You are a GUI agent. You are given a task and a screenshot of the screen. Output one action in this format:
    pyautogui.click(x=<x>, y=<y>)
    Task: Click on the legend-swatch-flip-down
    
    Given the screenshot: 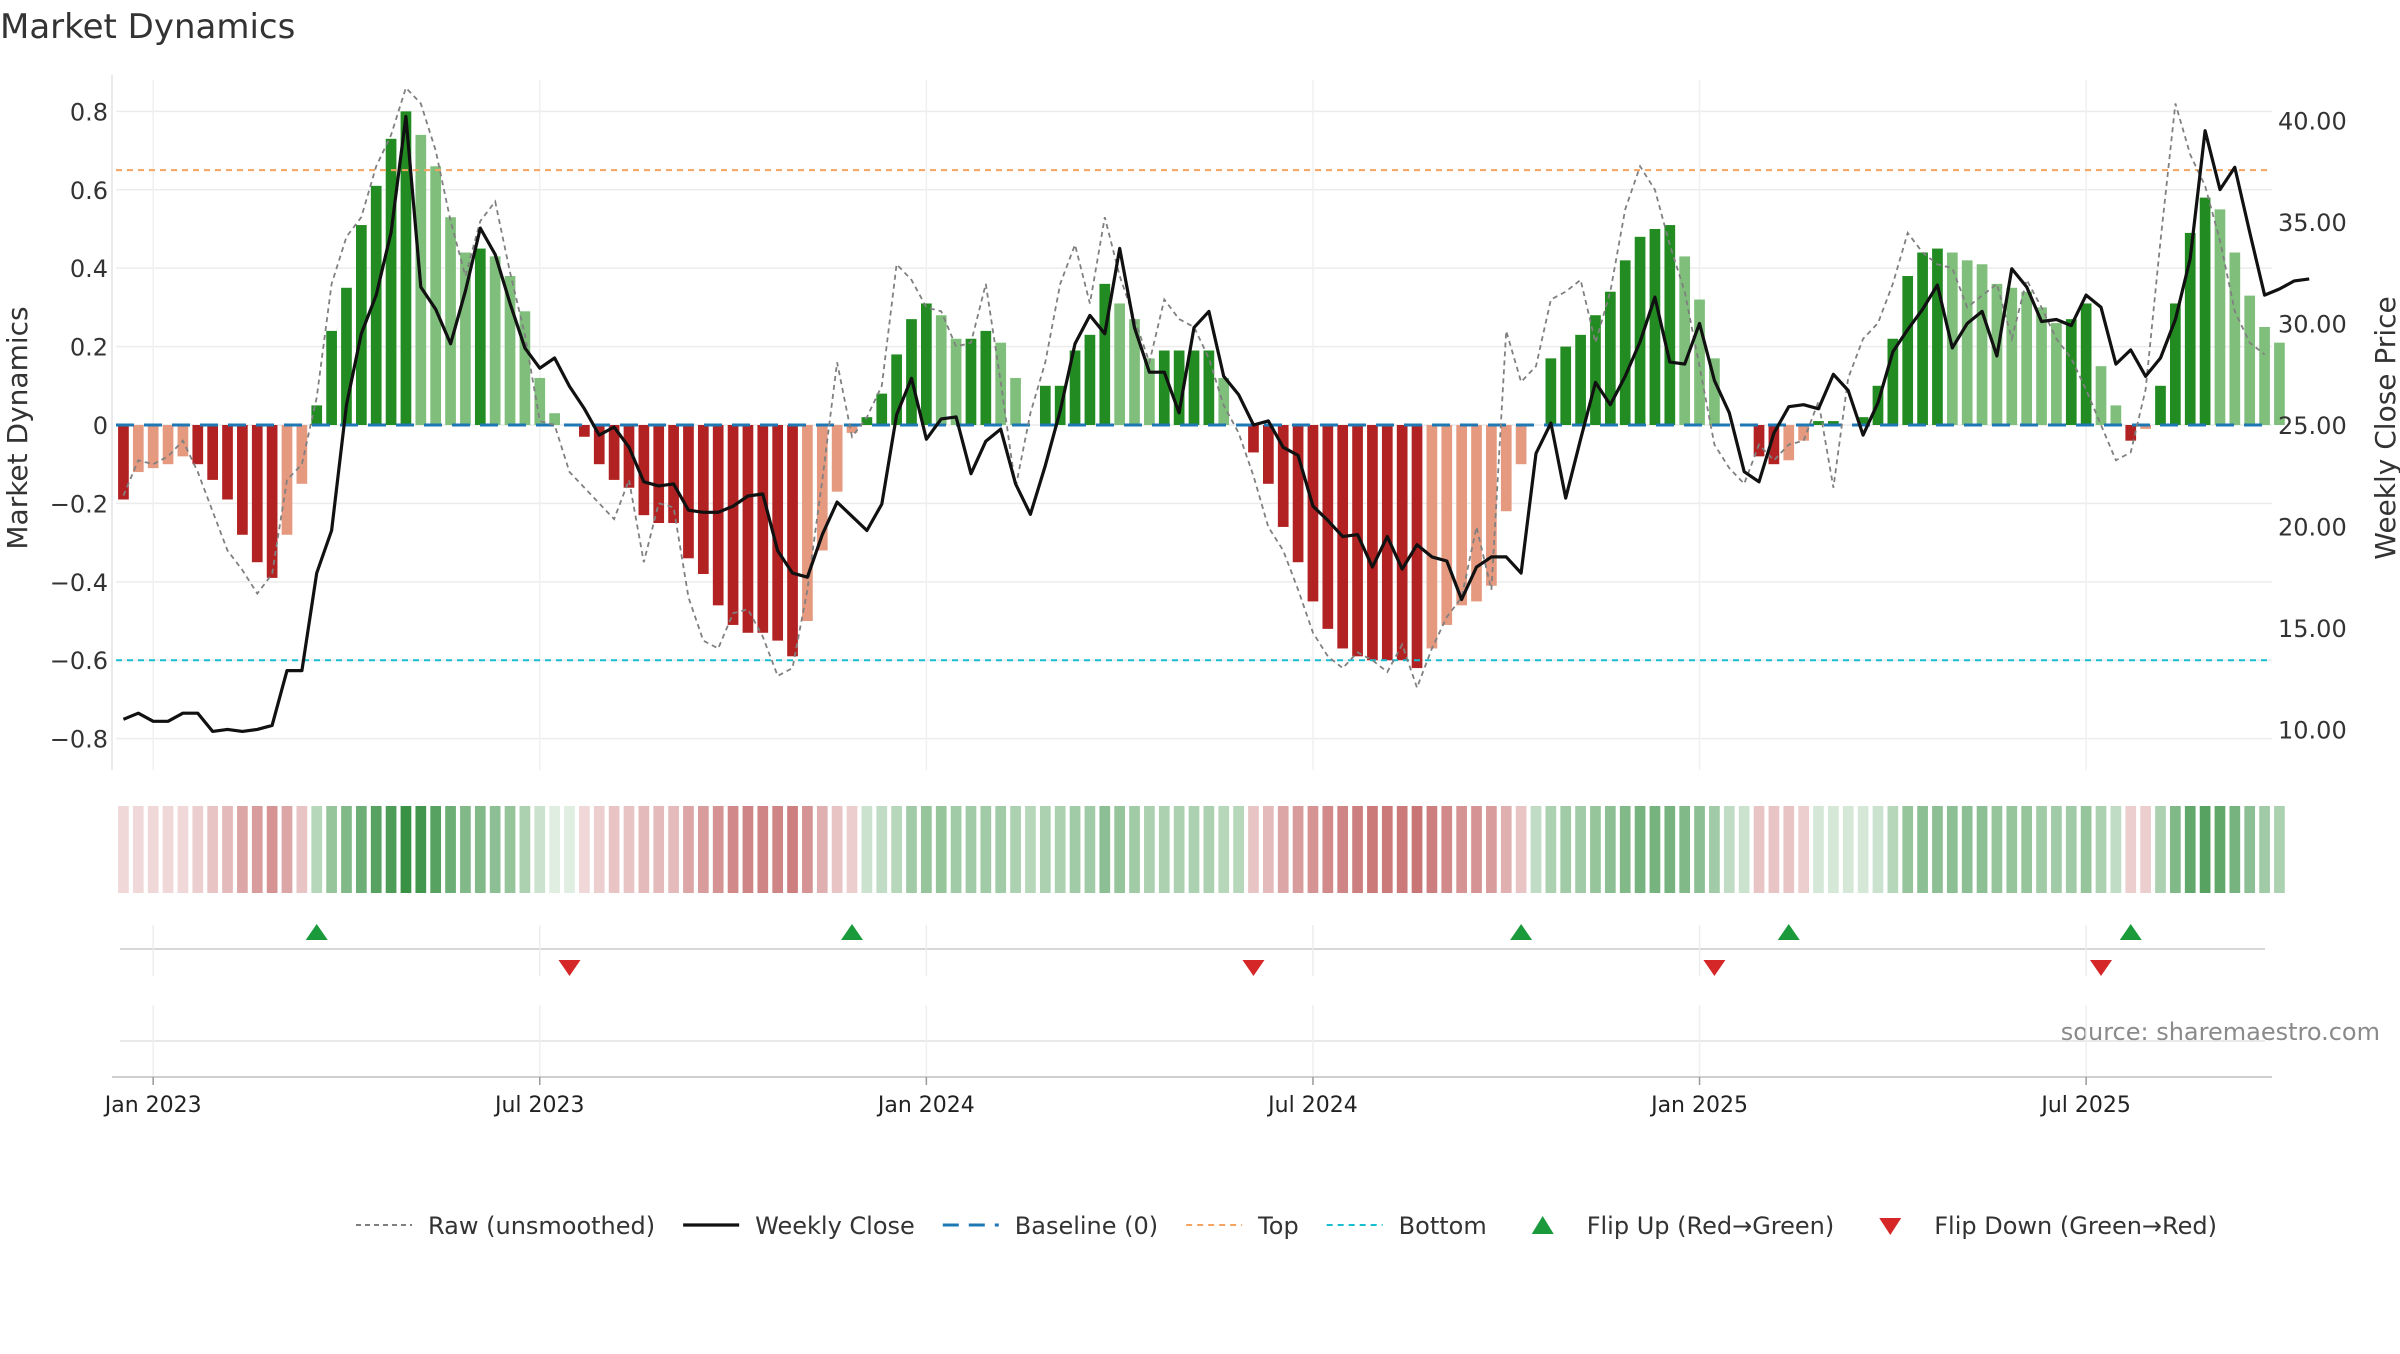 What is the action you would take?
    pyautogui.click(x=1890, y=1226)
    